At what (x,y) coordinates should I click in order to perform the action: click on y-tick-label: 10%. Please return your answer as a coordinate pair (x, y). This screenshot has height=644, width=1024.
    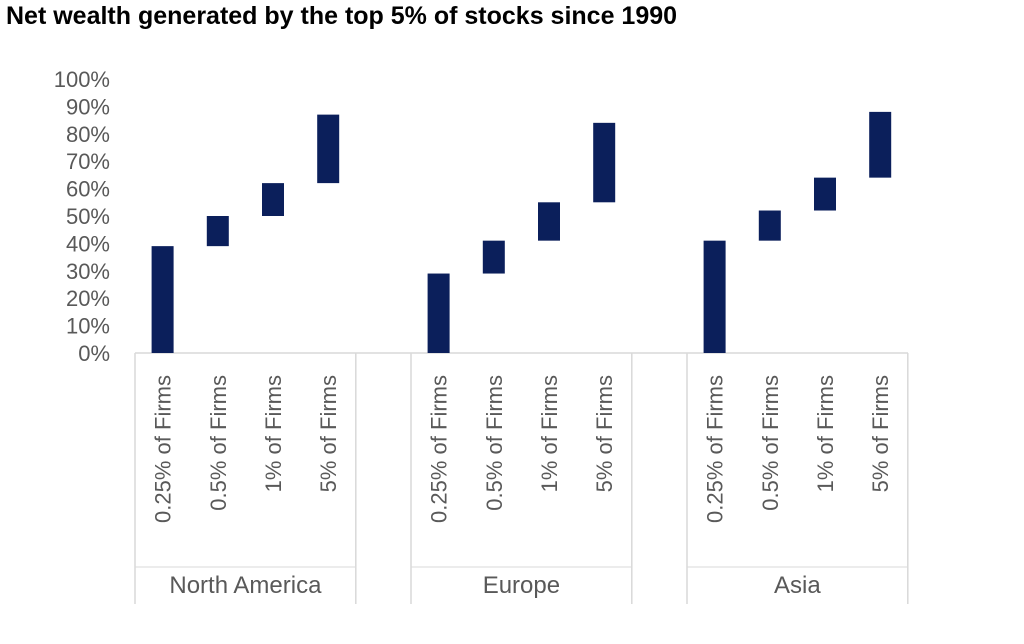
    Looking at the image, I should click on (88, 326).